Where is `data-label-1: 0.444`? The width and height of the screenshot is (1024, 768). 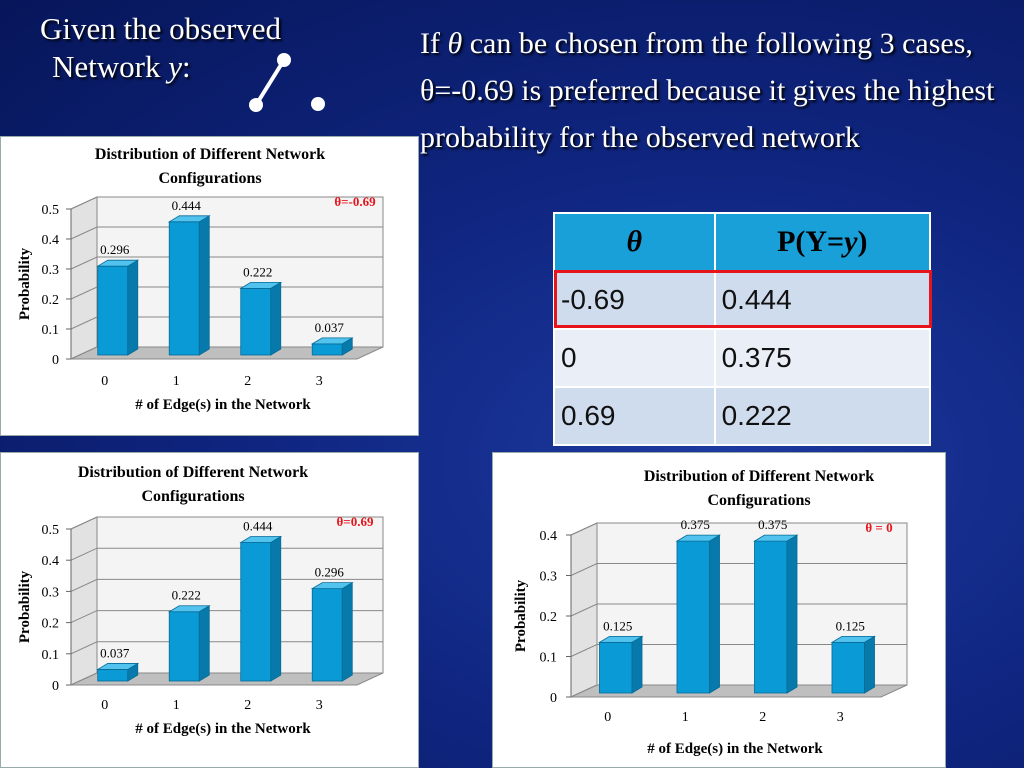
data-label-1: 0.444 is located at coordinates (187, 205).